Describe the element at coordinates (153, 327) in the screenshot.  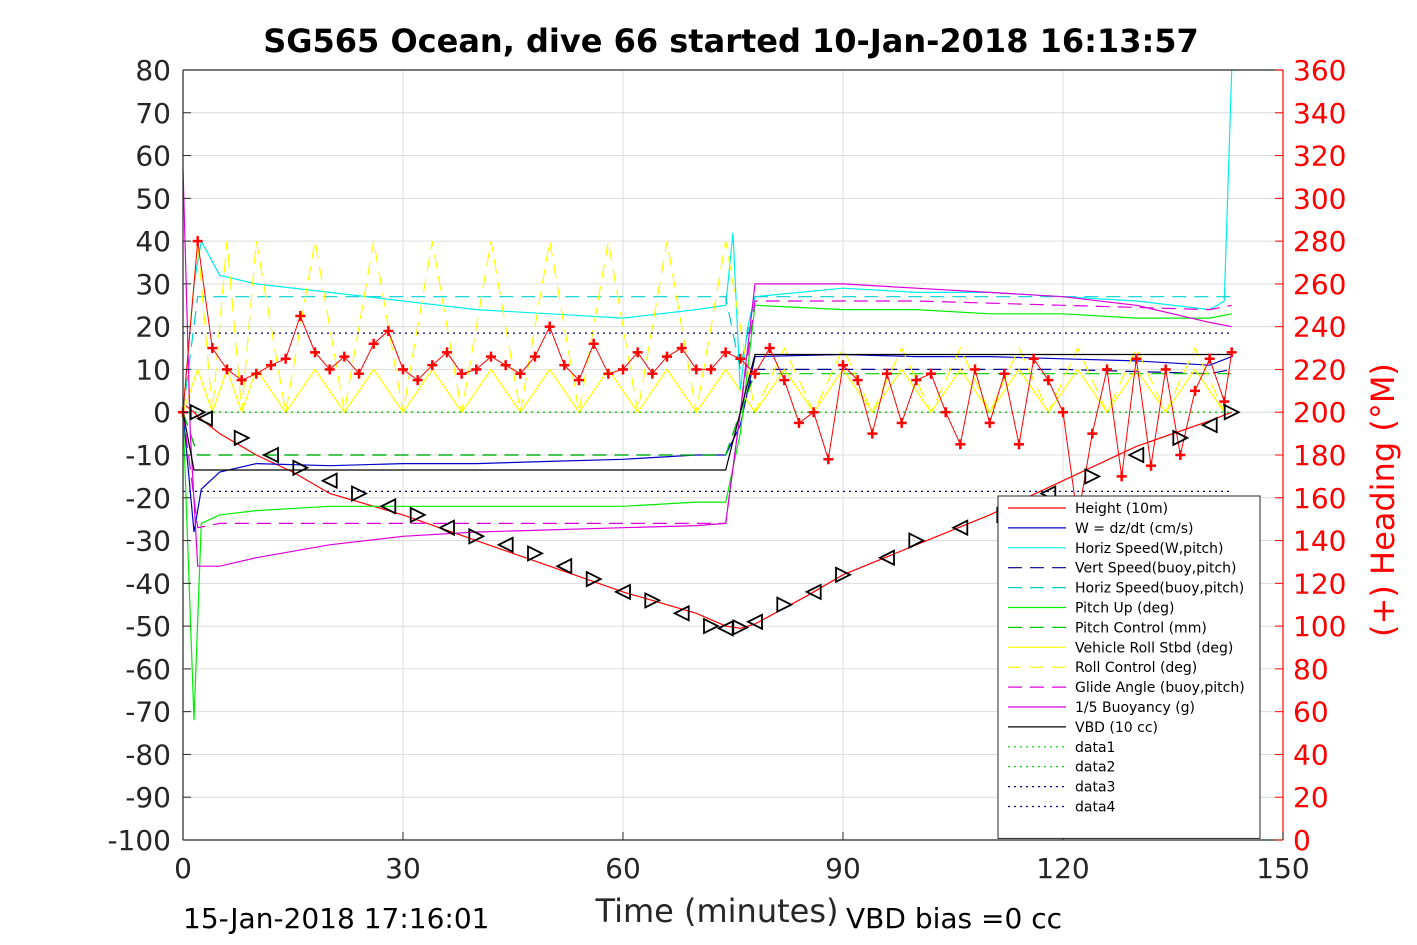
I see `tick-label-left: 20` at that location.